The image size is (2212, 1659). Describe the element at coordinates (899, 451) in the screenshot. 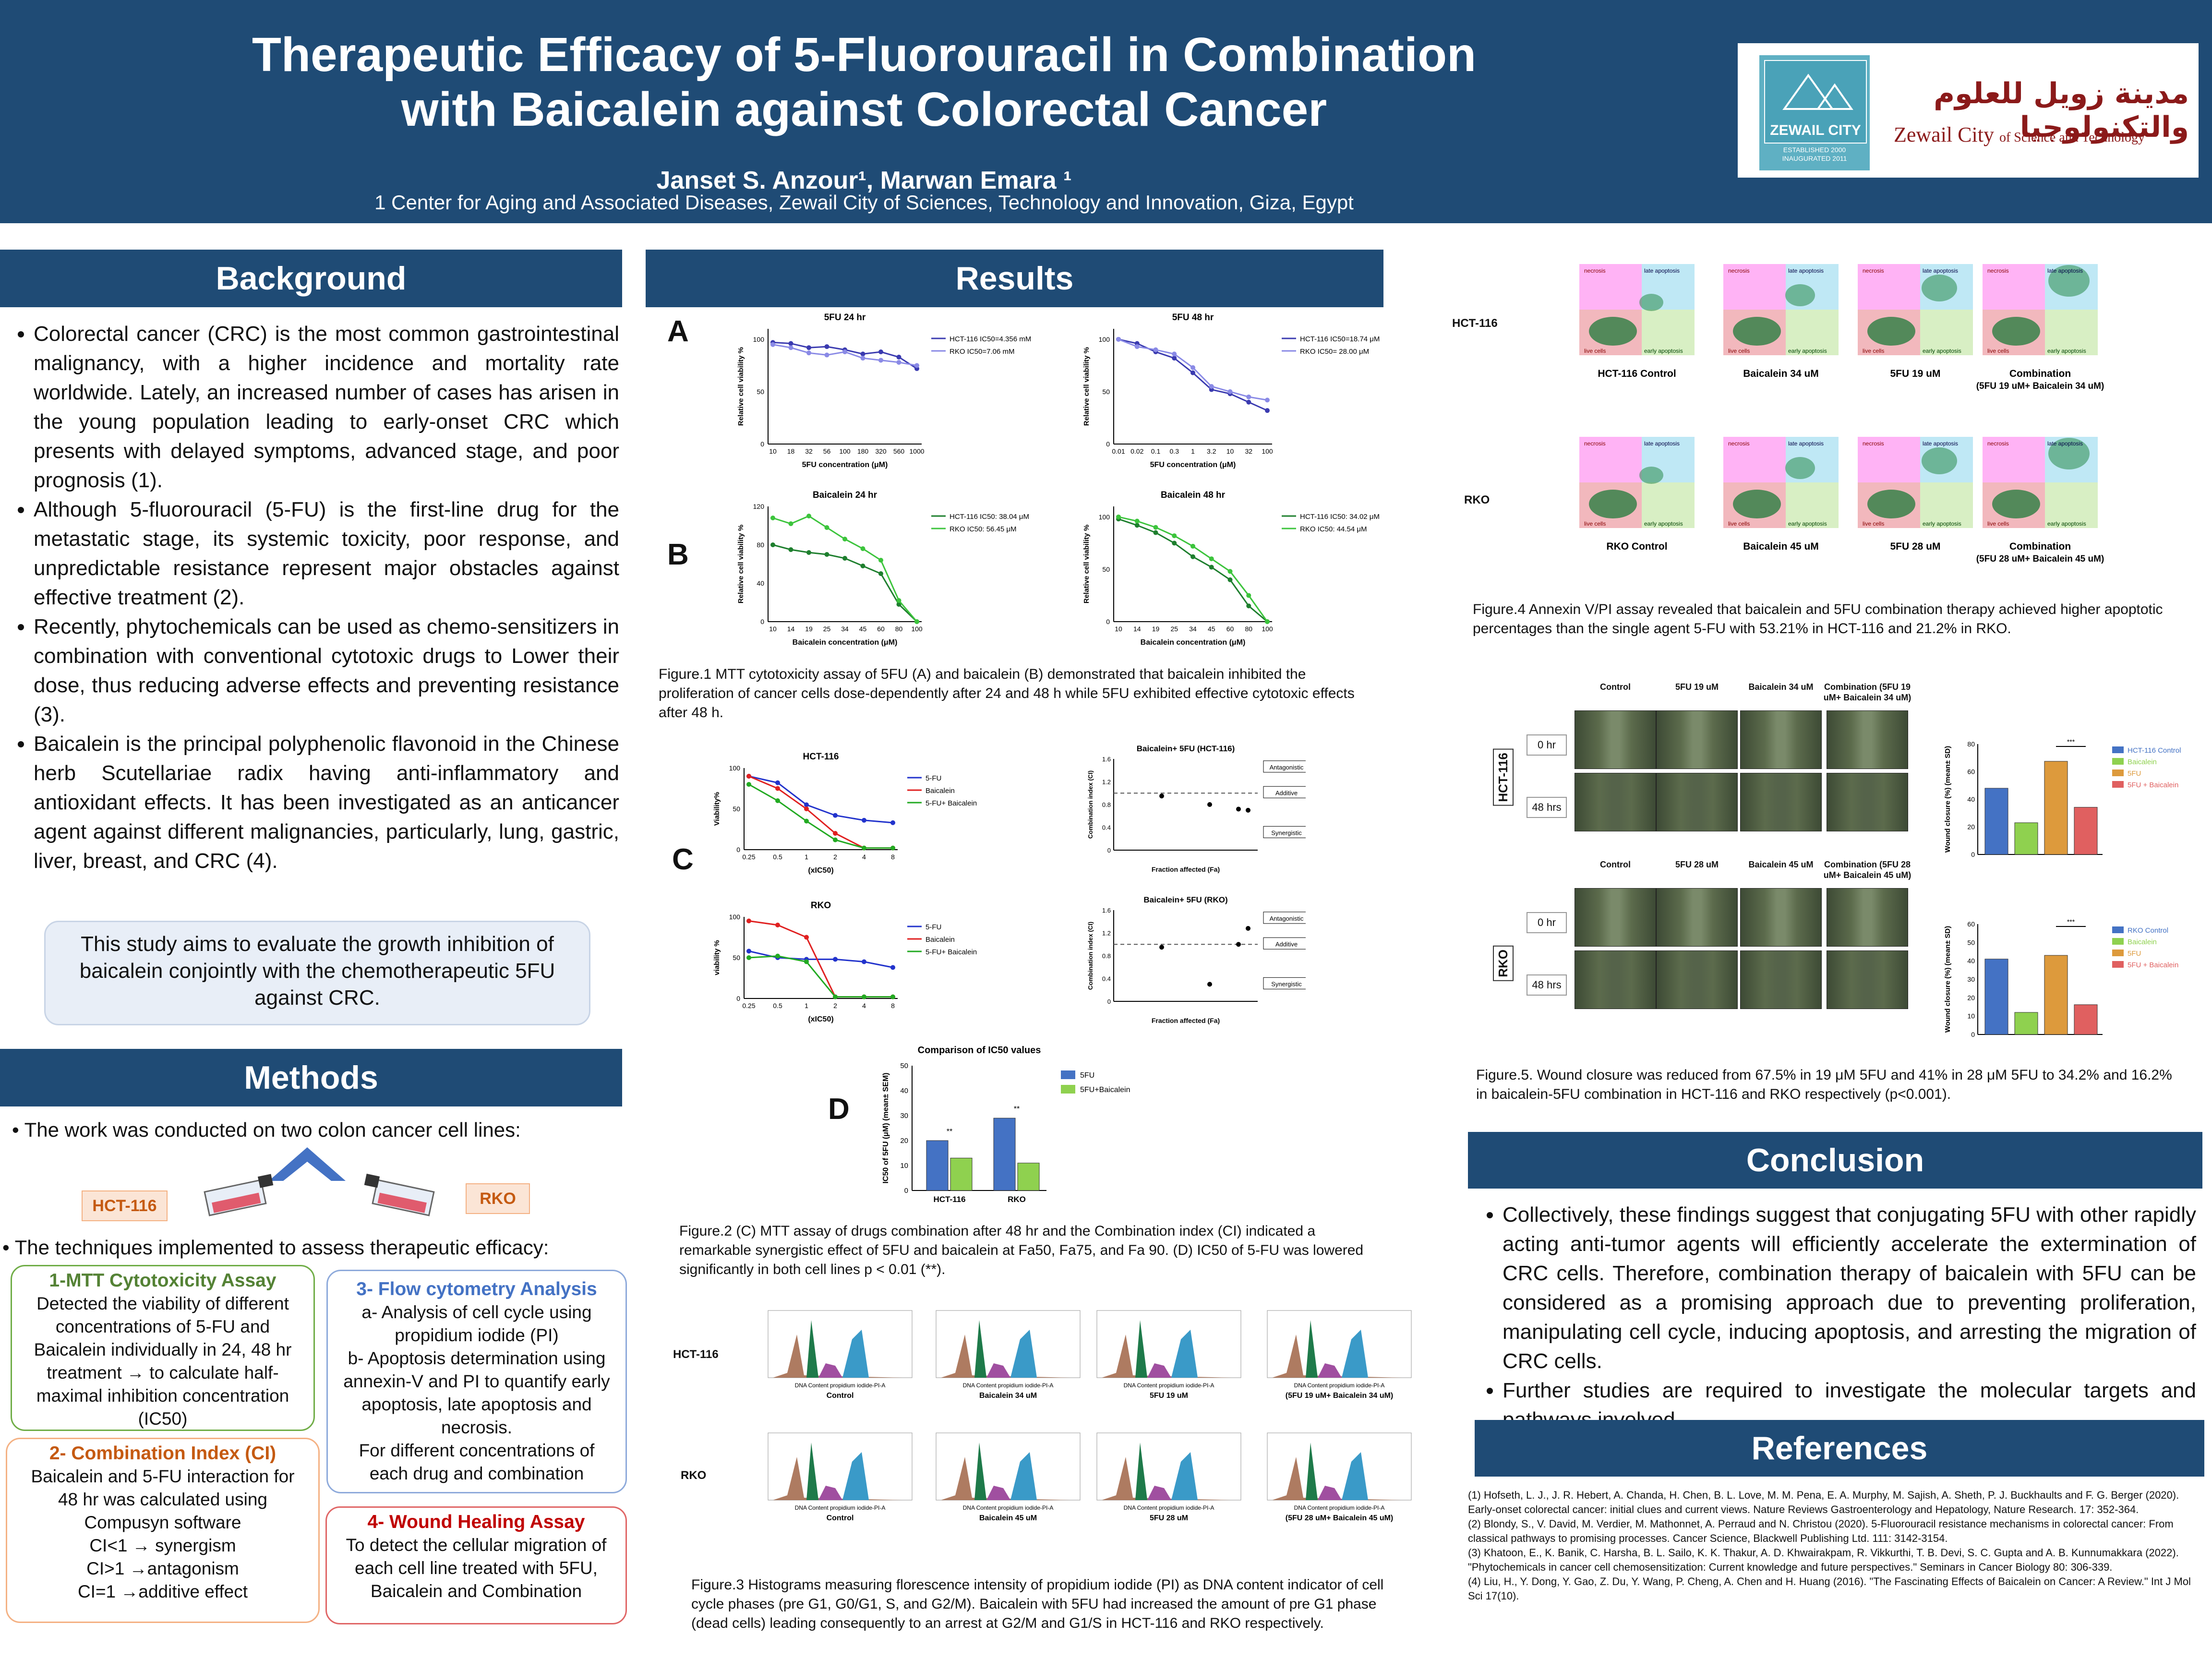

I see `x-tick-label: 560` at that location.